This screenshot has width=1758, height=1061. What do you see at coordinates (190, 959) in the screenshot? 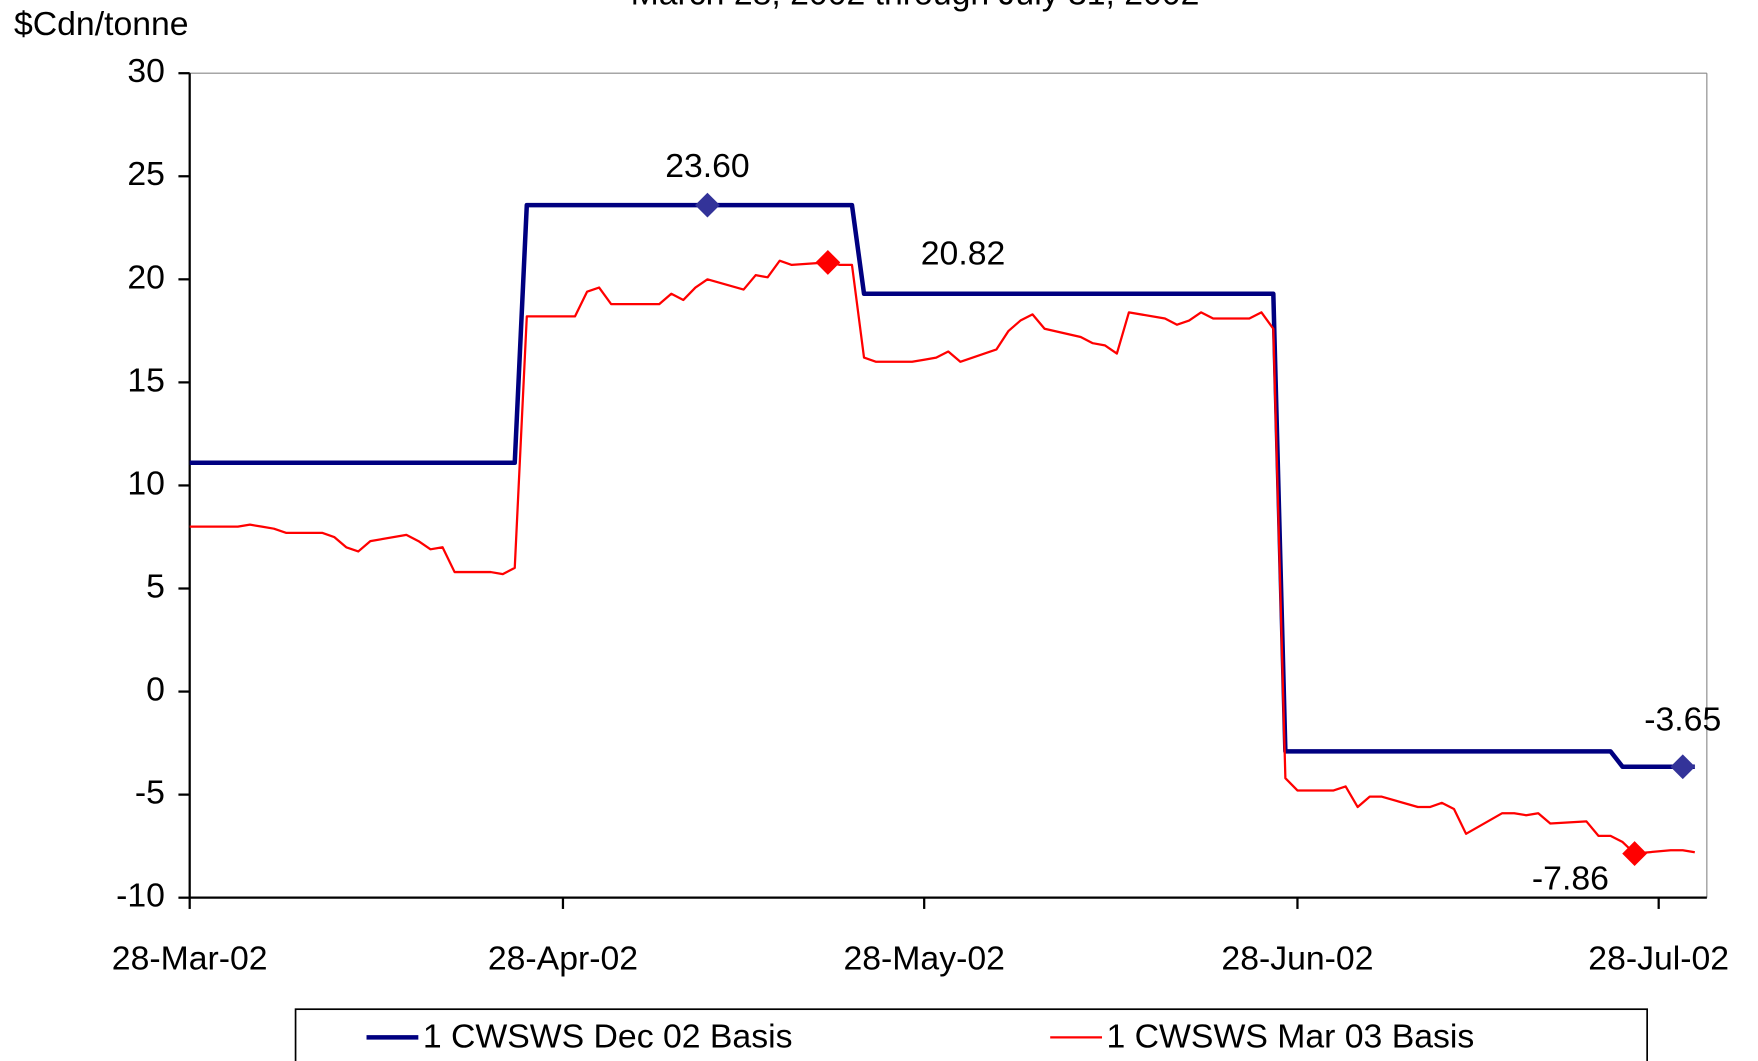
I see `x-tick-label: 28-Mar-02` at bounding box center [190, 959].